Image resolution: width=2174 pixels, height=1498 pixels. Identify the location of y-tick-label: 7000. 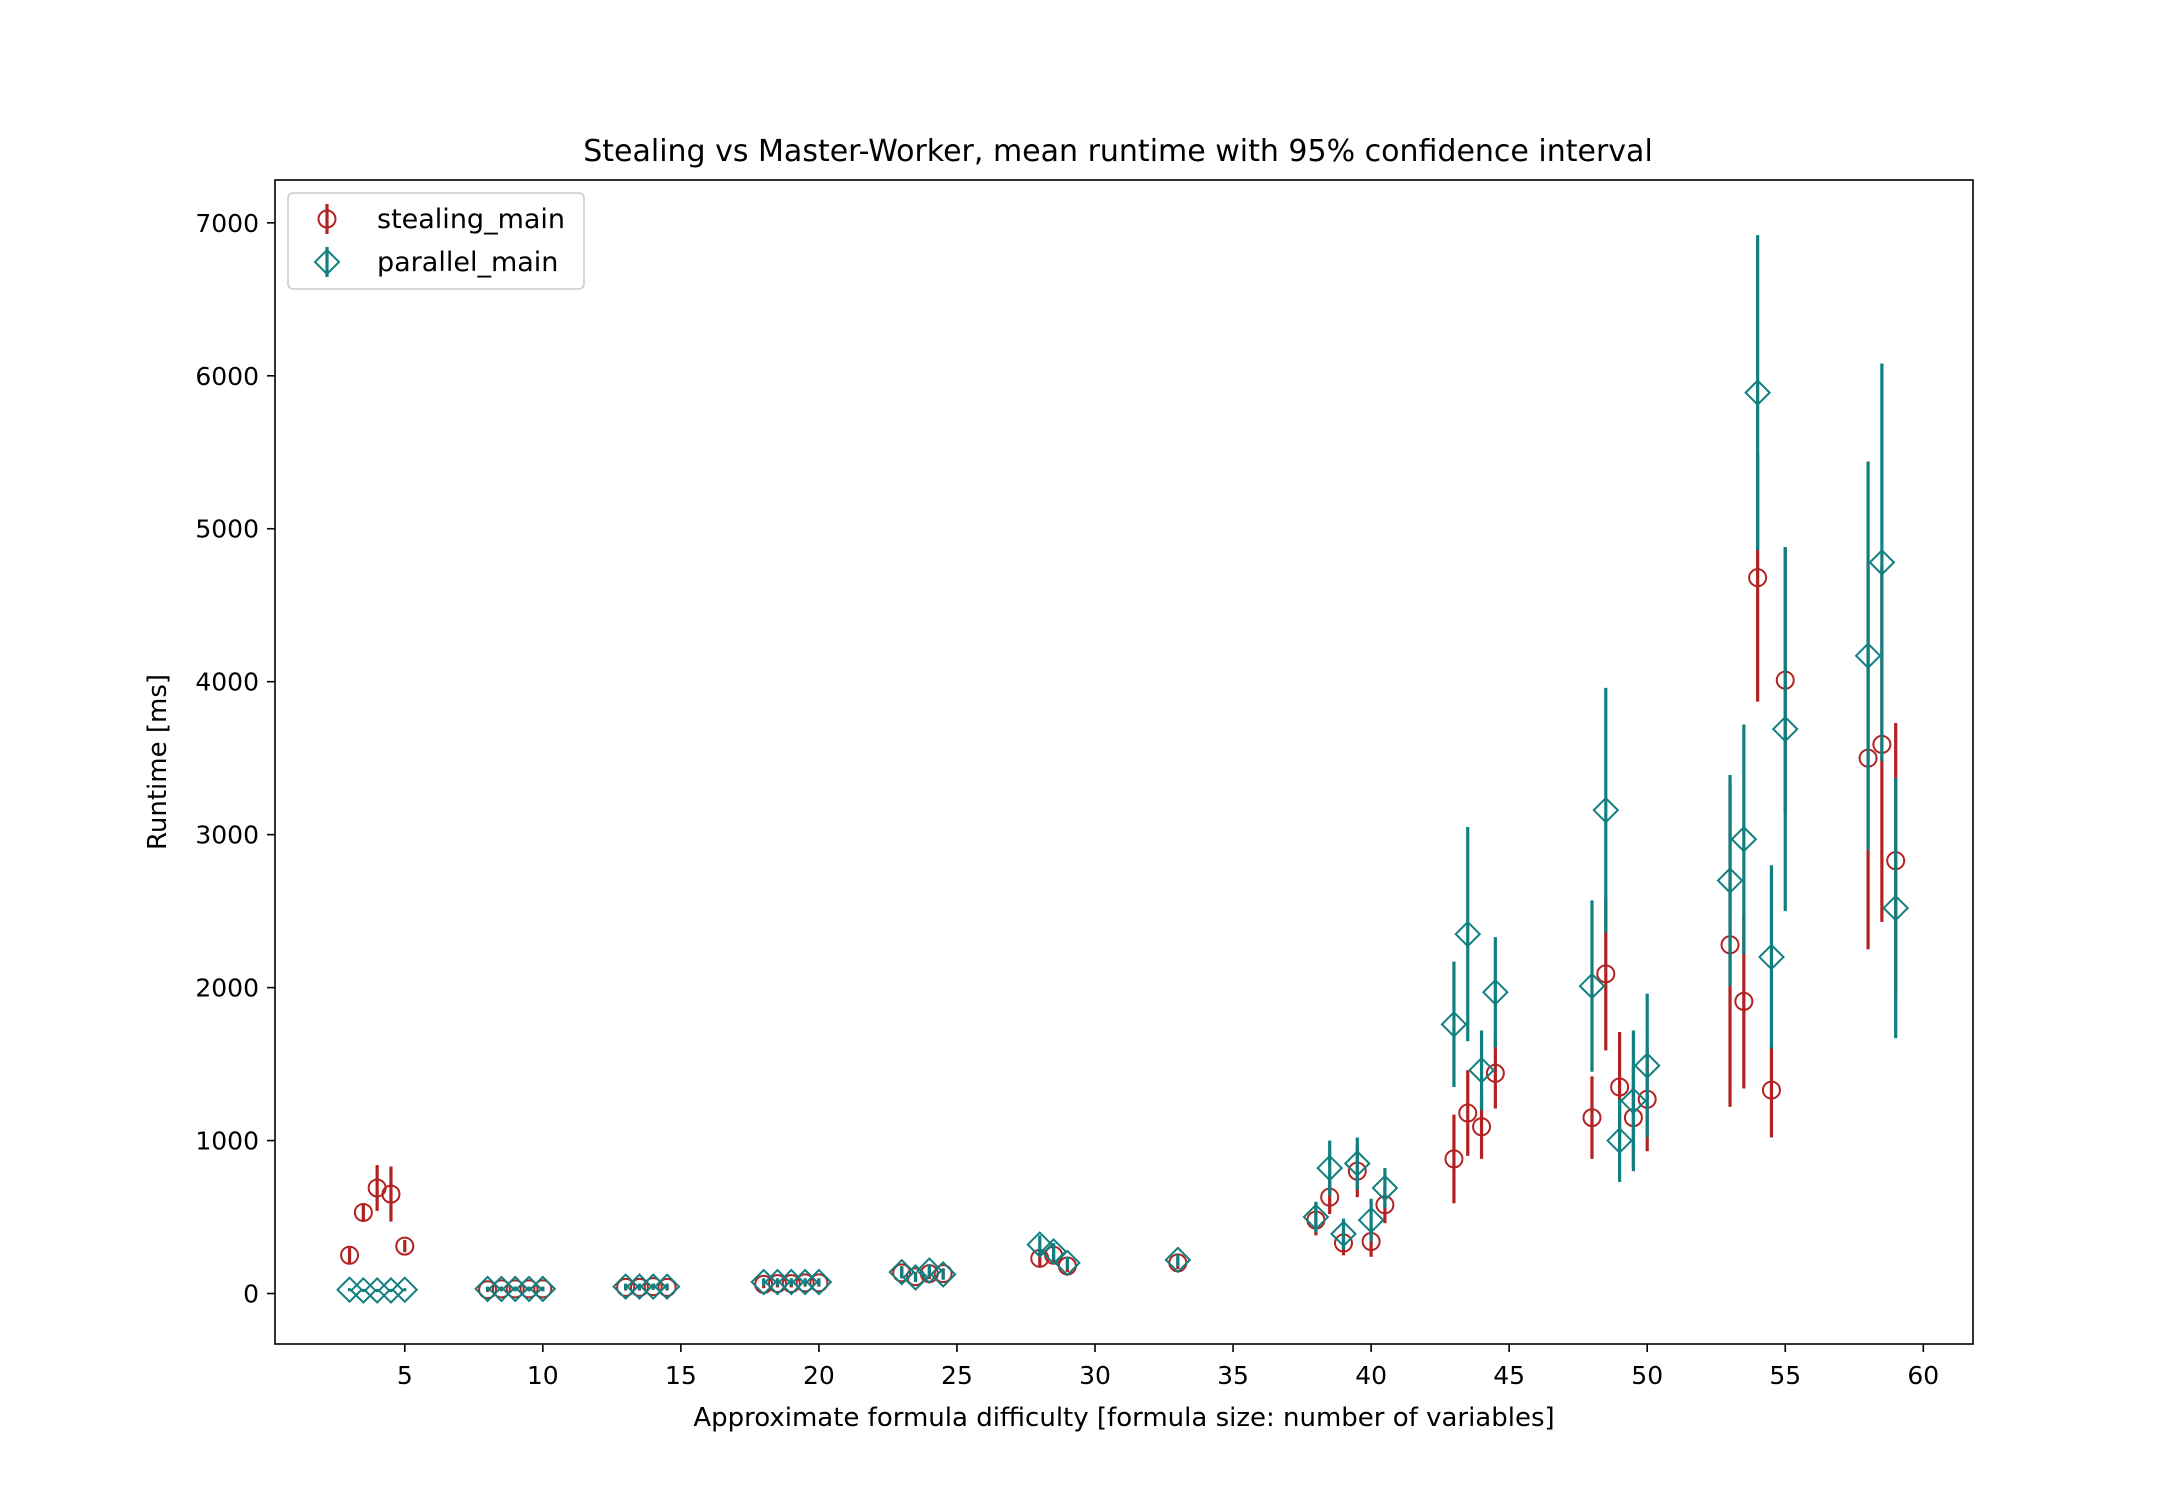
(227, 223).